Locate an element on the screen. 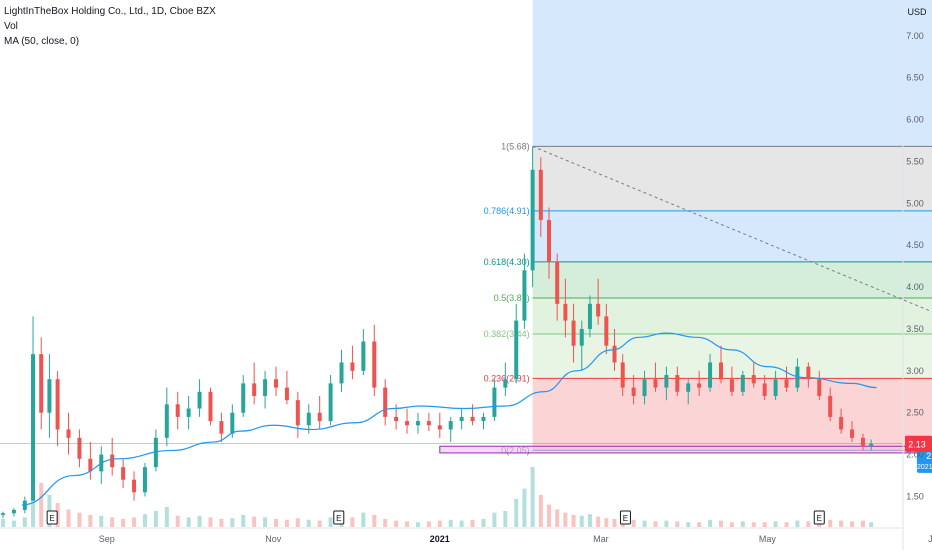 This screenshot has width=932, height=555. volume-layer is located at coordinates (437, 487).